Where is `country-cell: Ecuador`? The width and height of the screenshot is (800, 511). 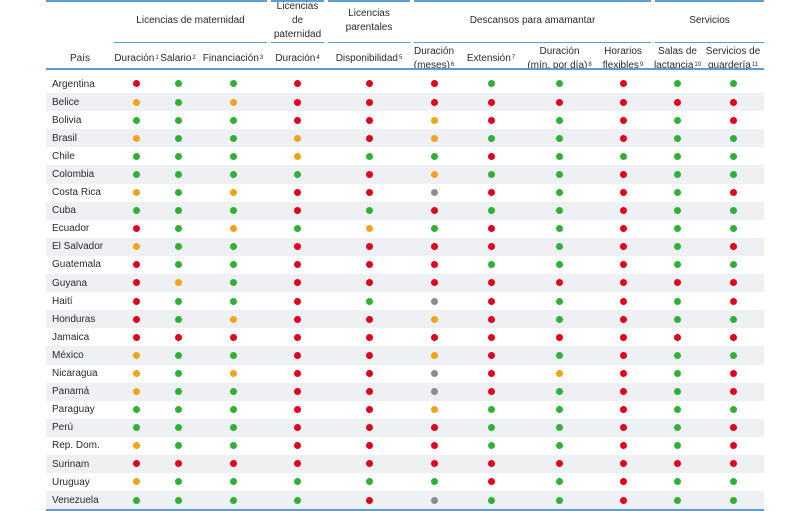 country-cell: Ecuador is located at coordinates (71, 229).